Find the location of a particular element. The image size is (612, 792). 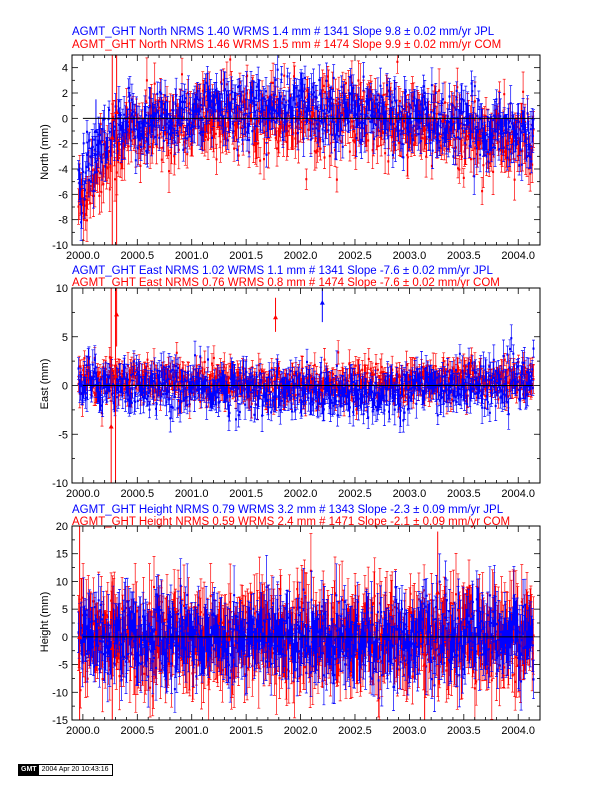

east-x-tick-label: 2004.0 is located at coordinates (518, 494).